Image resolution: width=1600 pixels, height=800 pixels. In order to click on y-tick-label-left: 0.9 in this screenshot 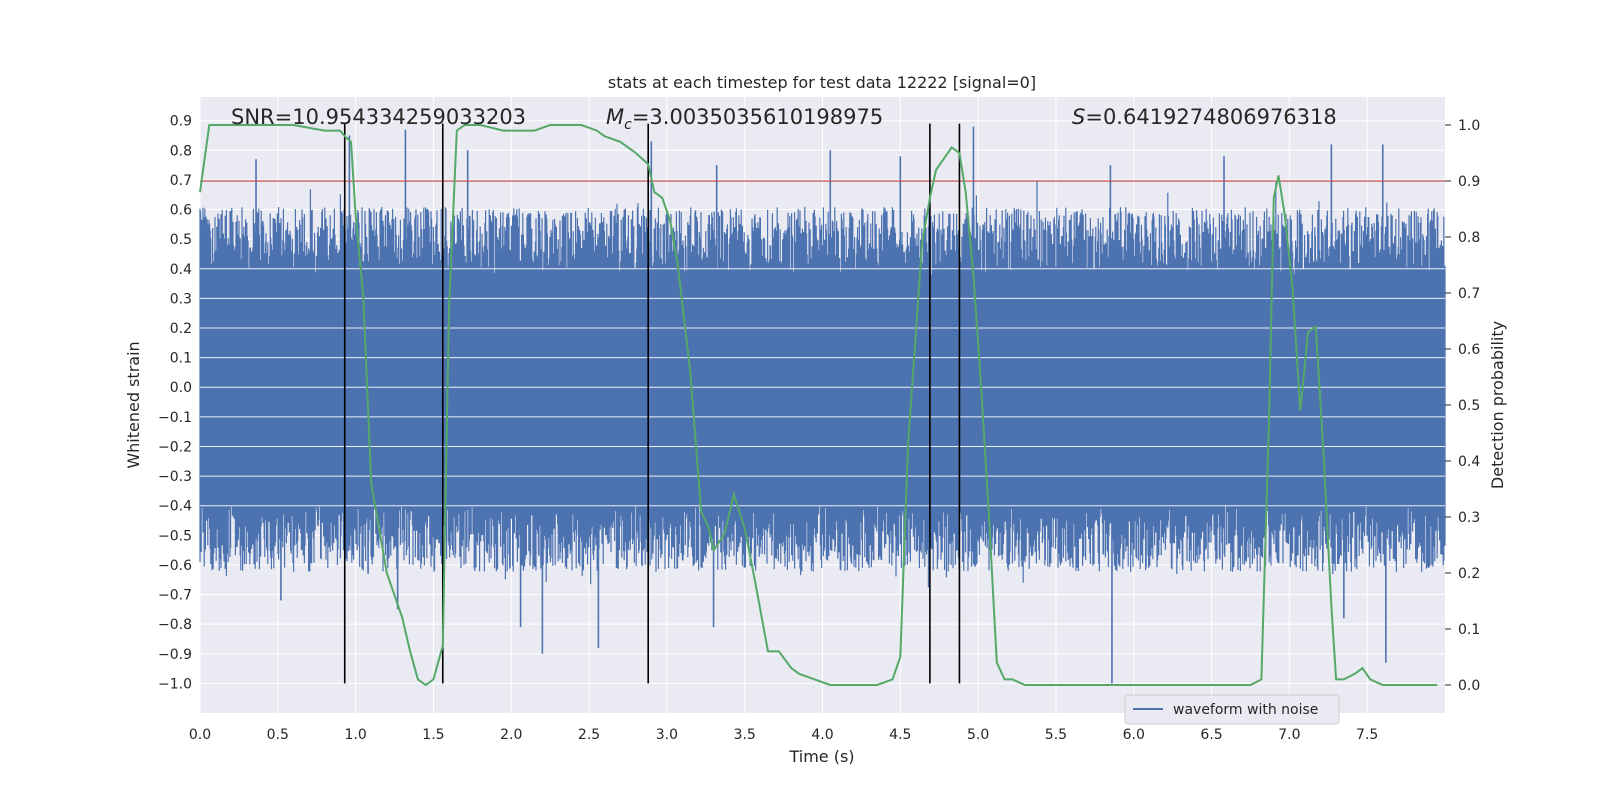, I will do `click(181, 122)`.